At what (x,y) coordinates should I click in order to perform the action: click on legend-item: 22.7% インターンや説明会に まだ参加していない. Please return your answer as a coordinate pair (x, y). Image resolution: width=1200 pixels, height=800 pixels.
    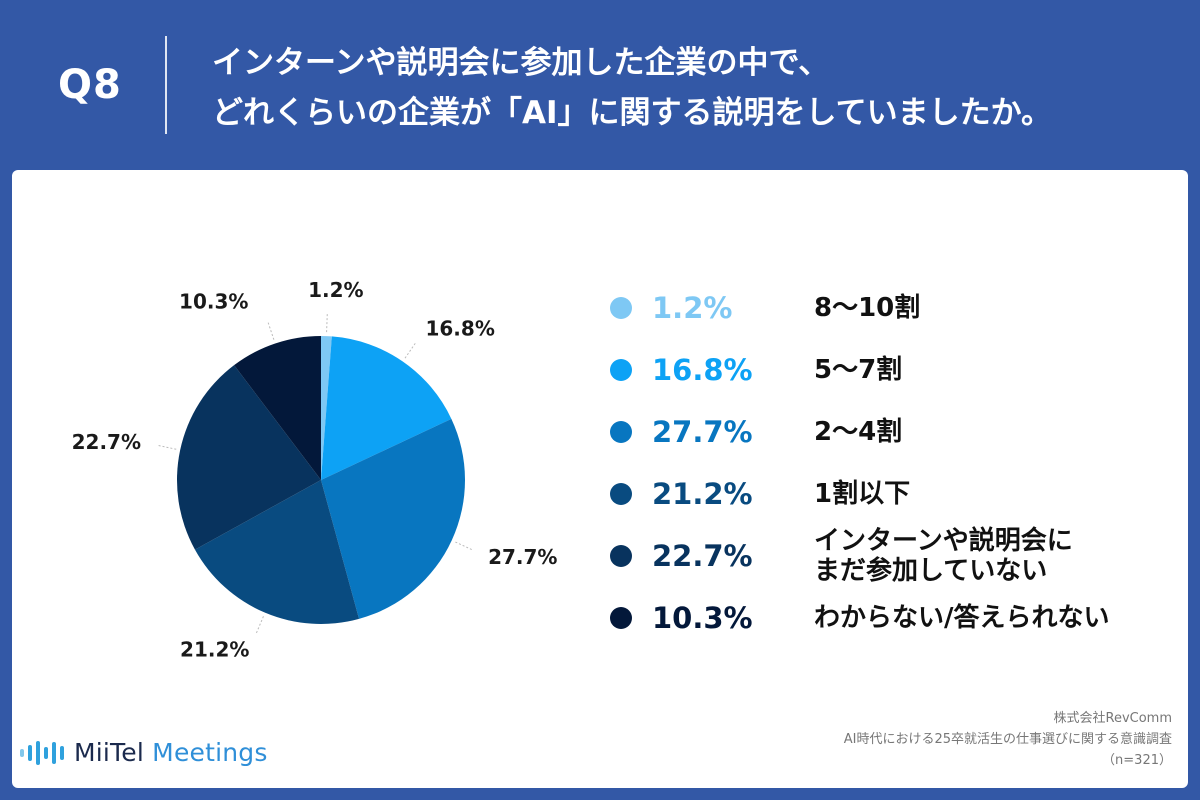
    Looking at the image, I should click on (841, 556).